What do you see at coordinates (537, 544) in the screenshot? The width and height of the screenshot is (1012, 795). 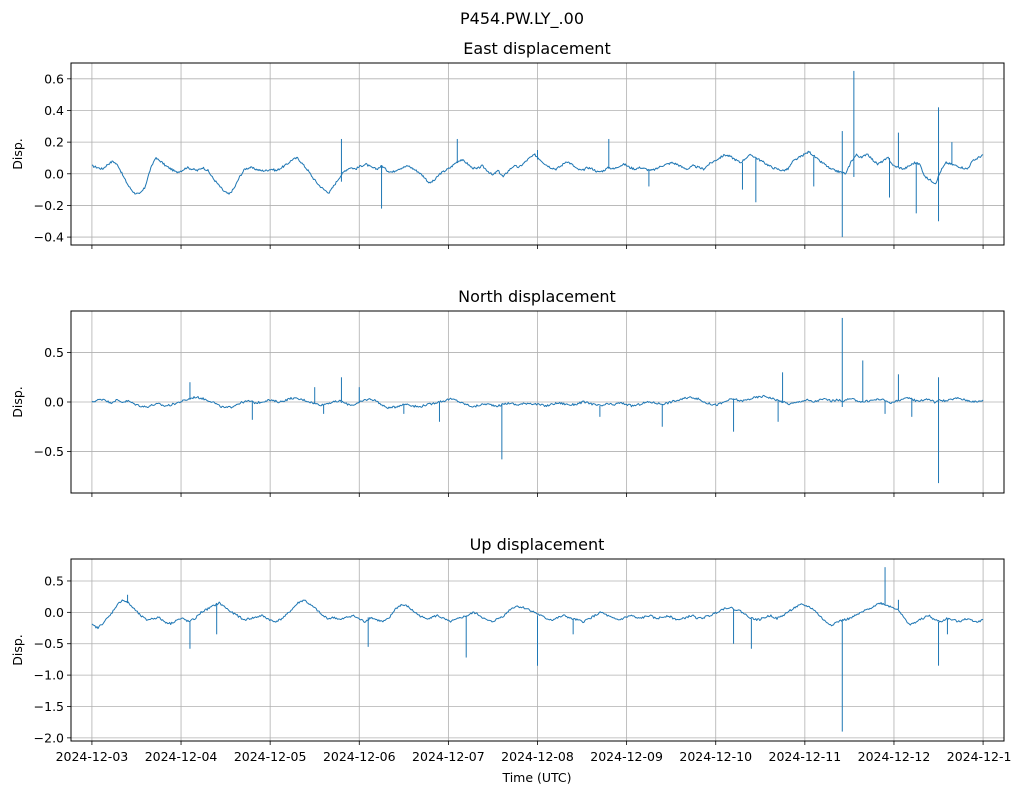 I see `panel-title: Up displacement` at bounding box center [537, 544].